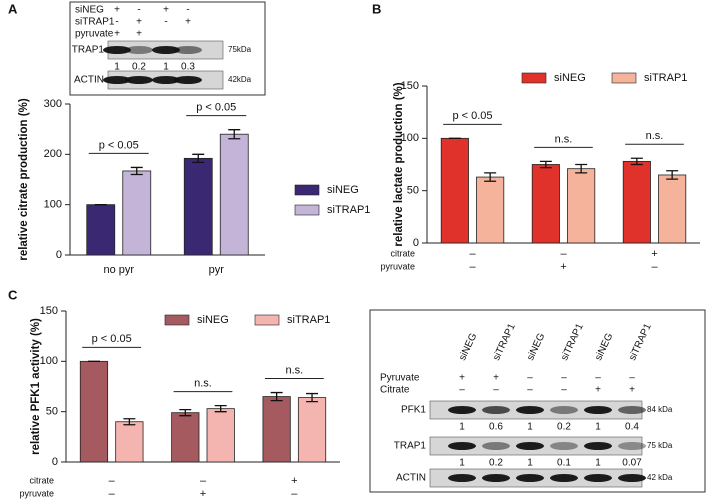  Describe the element at coordinates (632, 463) in the screenshot. I see `band-quant: 0.07` at that location.